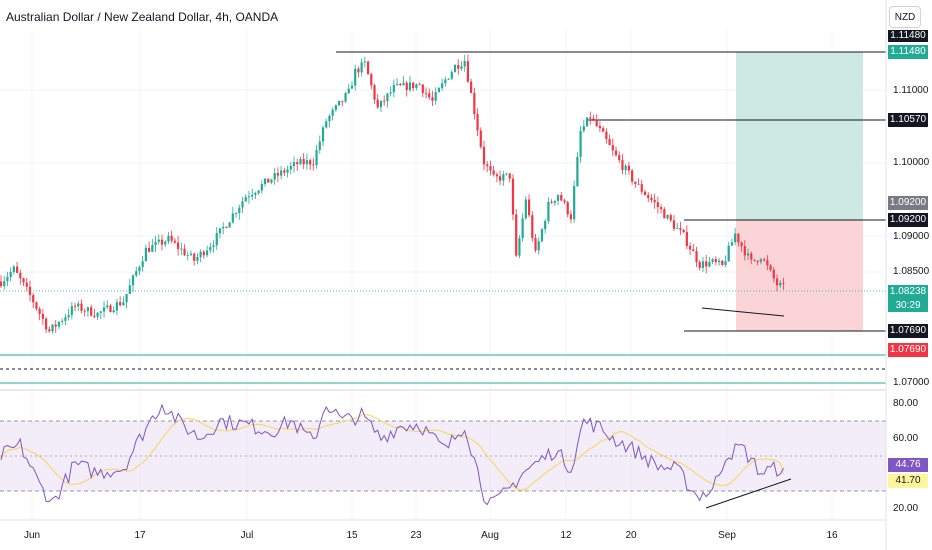  What do you see at coordinates (32, 535) in the screenshot?
I see `time-label: Jun` at bounding box center [32, 535].